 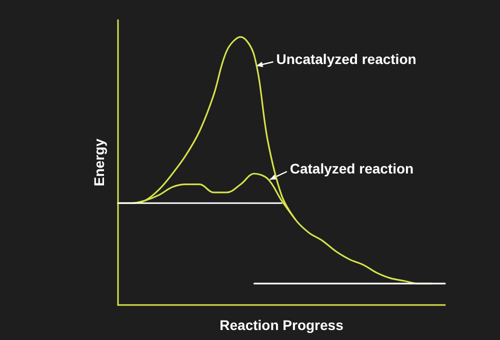 I want to click on x-axis-title: Reaction Progress, so click(x=282, y=324).